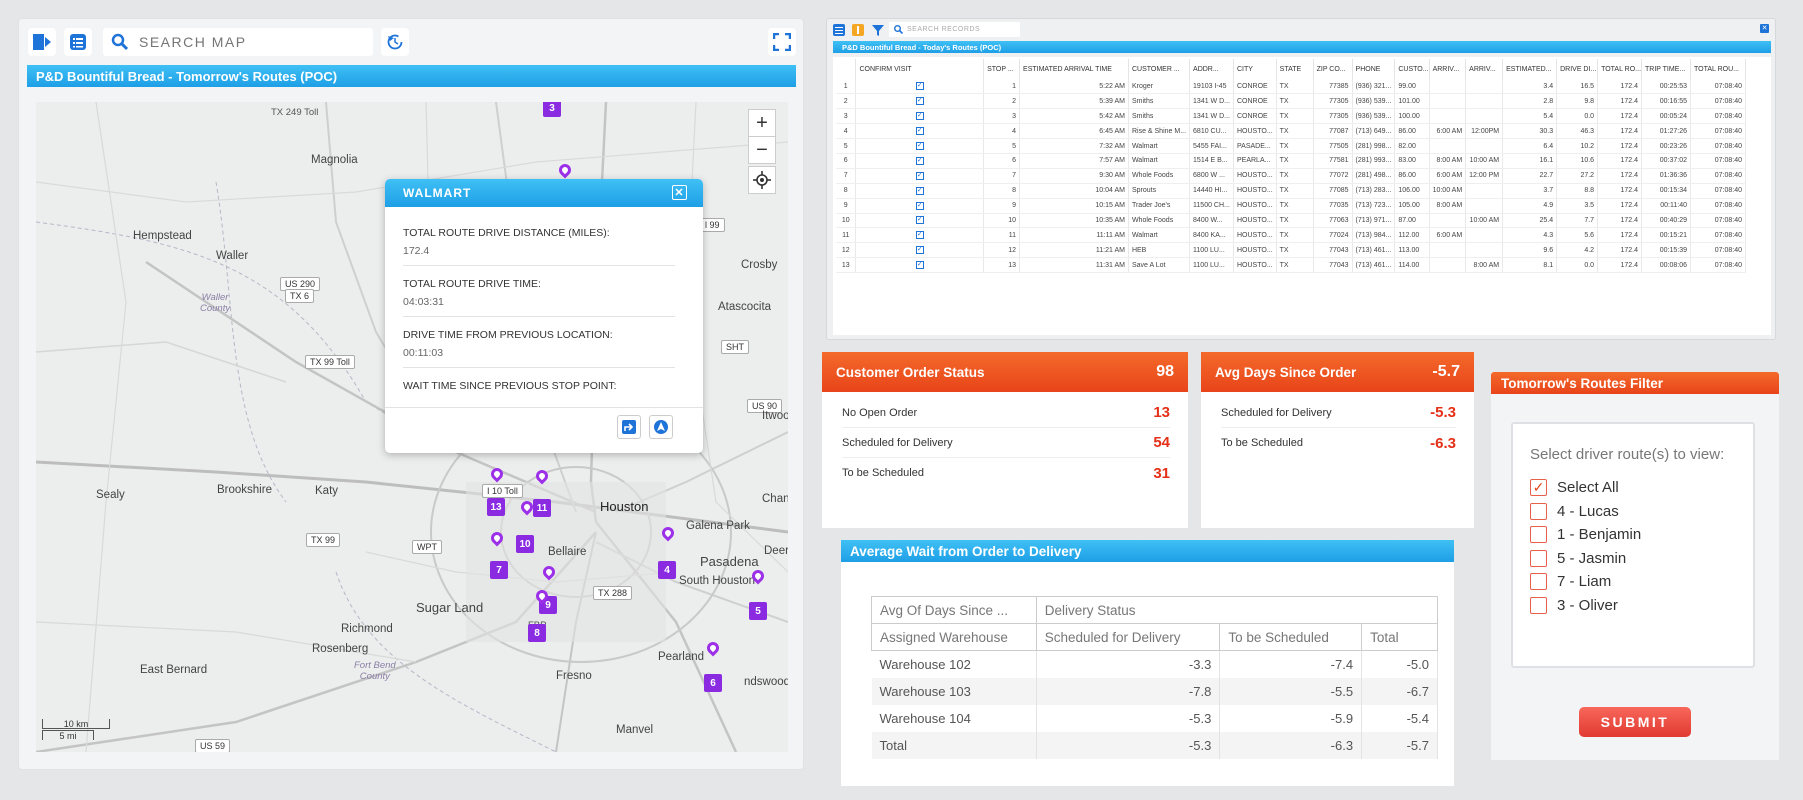 Image resolution: width=1803 pixels, height=800 pixels. What do you see at coordinates (629, 427) in the screenshot?
I see `directions-button` at bounding box center [629, 427].